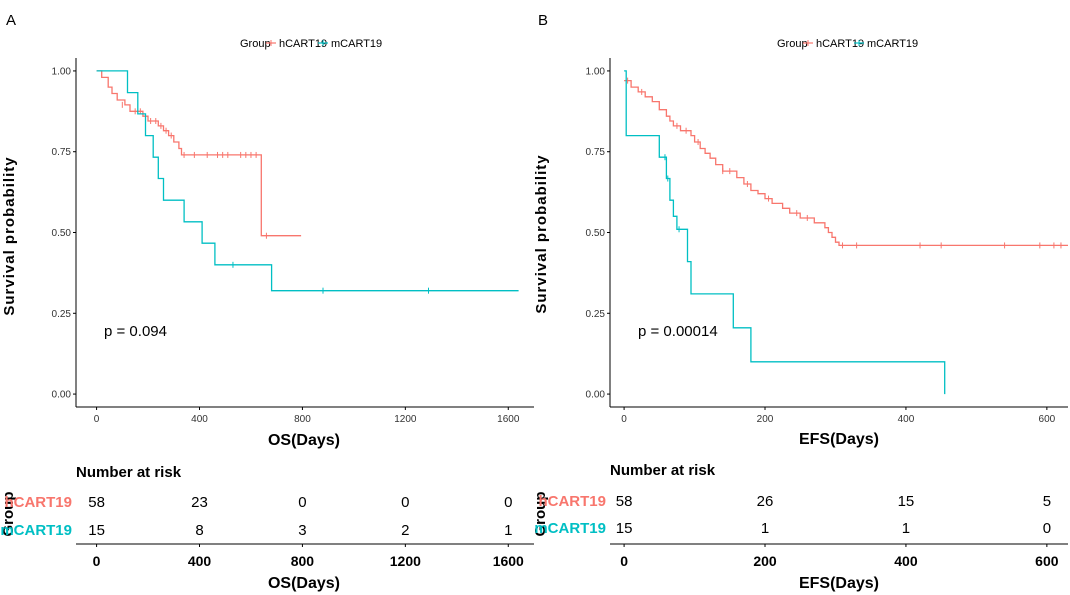 This screenshot has height=595, width=1070. Describe the element at coordinates (405, 561) in the screenshot. I see `risk-tick-label: 1200` at that location.